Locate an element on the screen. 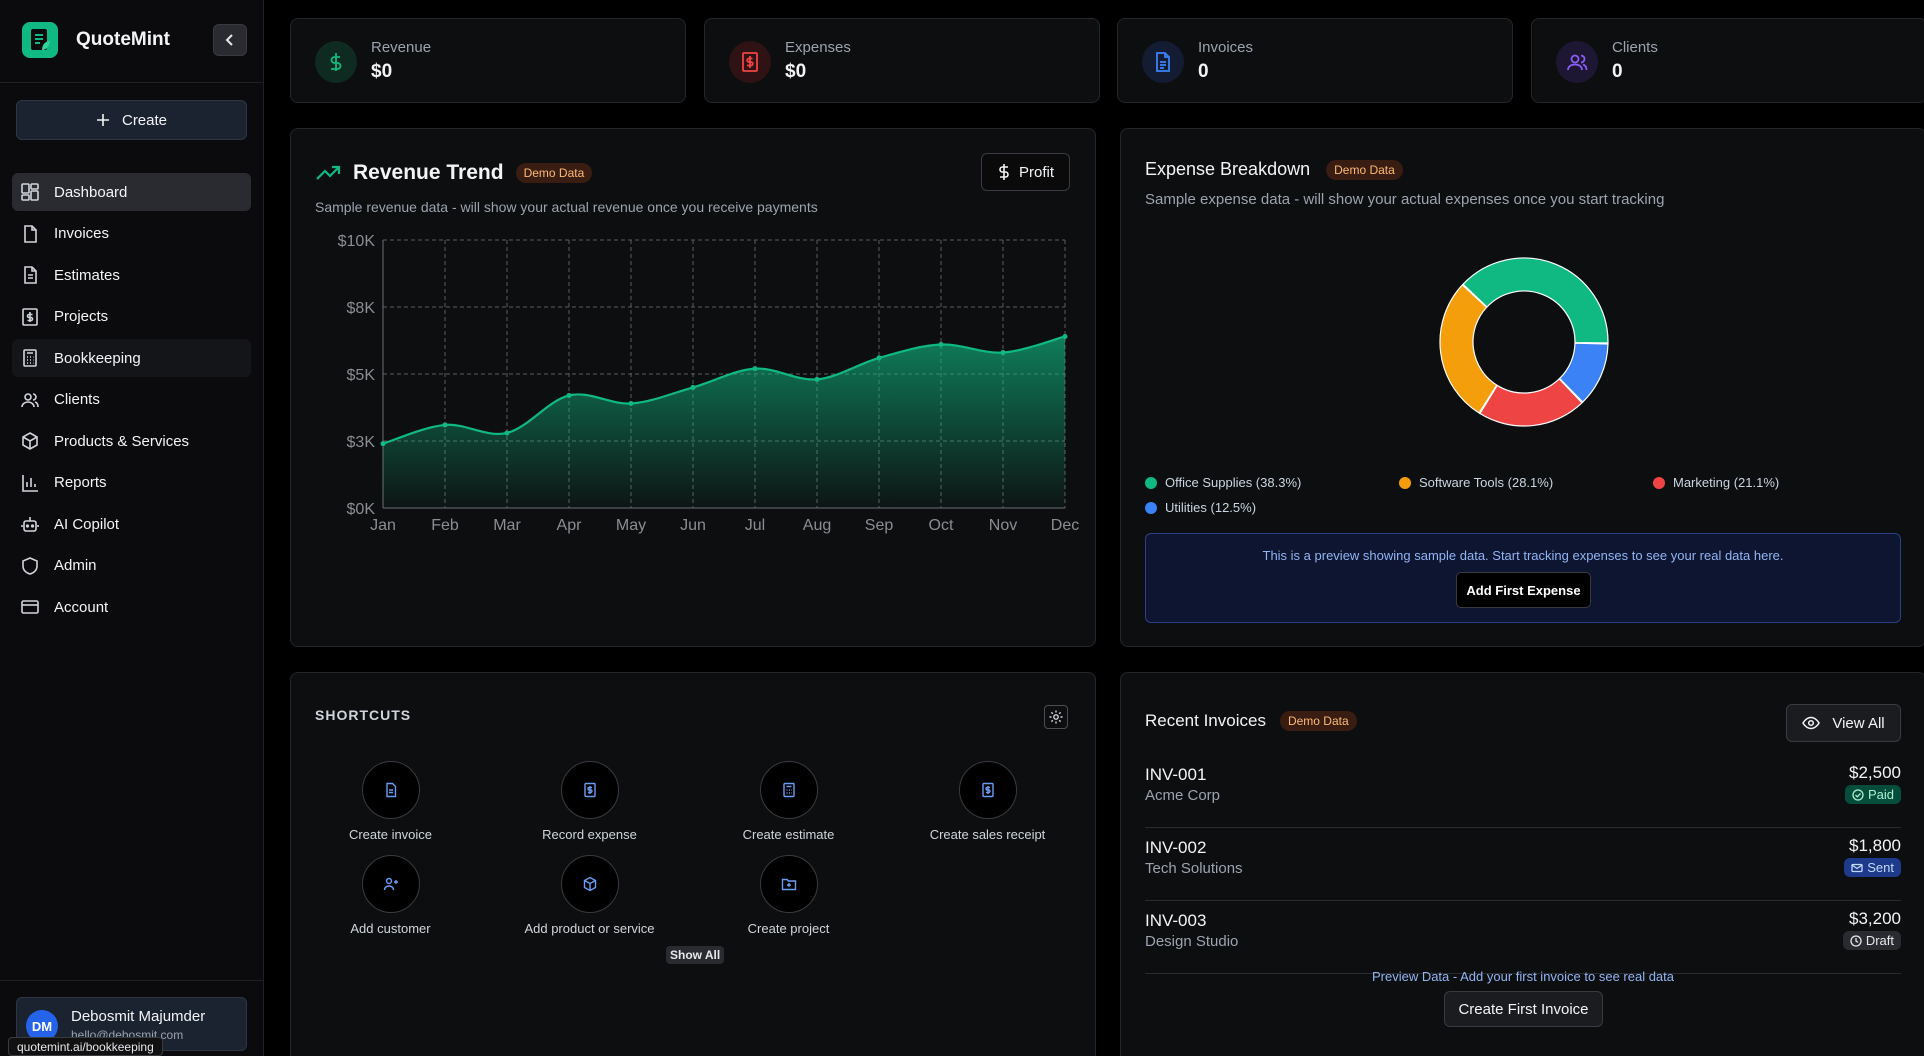  stat-card-clients: Clients 0 is located at coordinates (1727, 60).